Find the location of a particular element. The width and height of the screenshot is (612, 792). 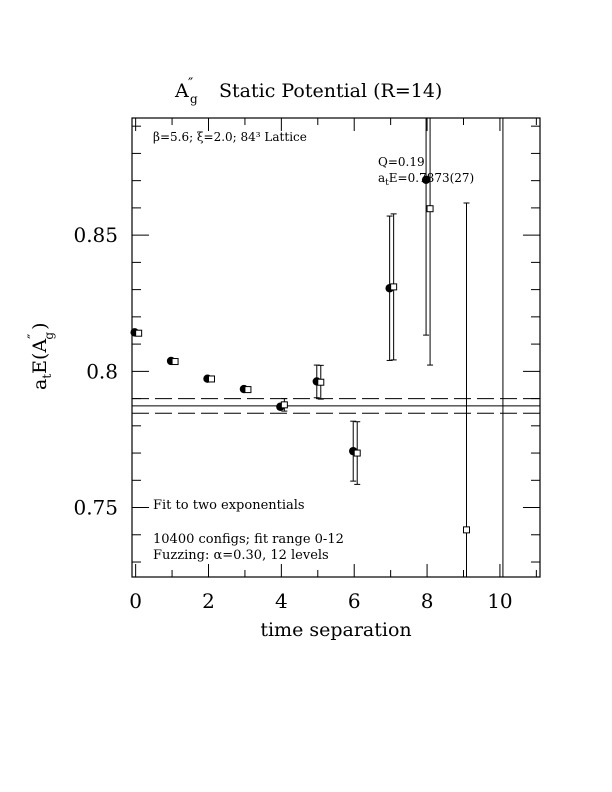

y-tick-label: 0.75 is located at coordinates (95, 508).